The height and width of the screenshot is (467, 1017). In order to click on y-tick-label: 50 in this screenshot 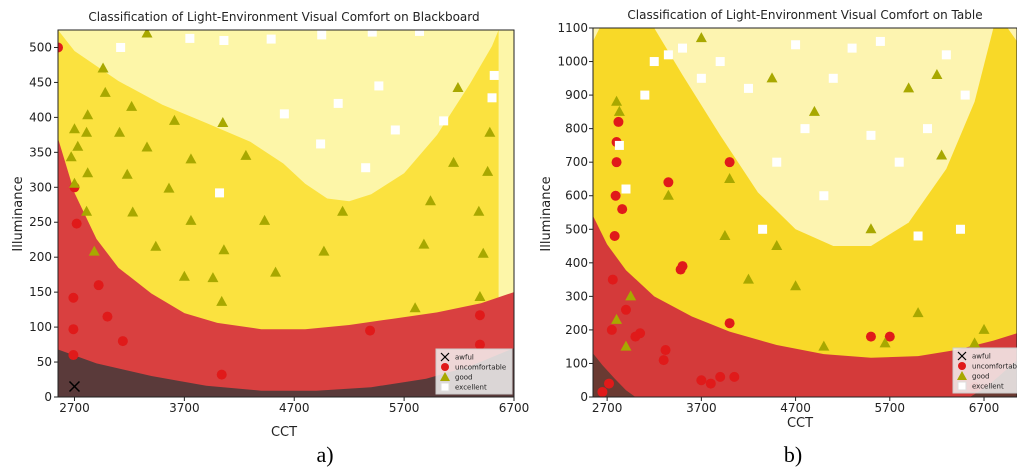, I will do `click(44, 362)`.